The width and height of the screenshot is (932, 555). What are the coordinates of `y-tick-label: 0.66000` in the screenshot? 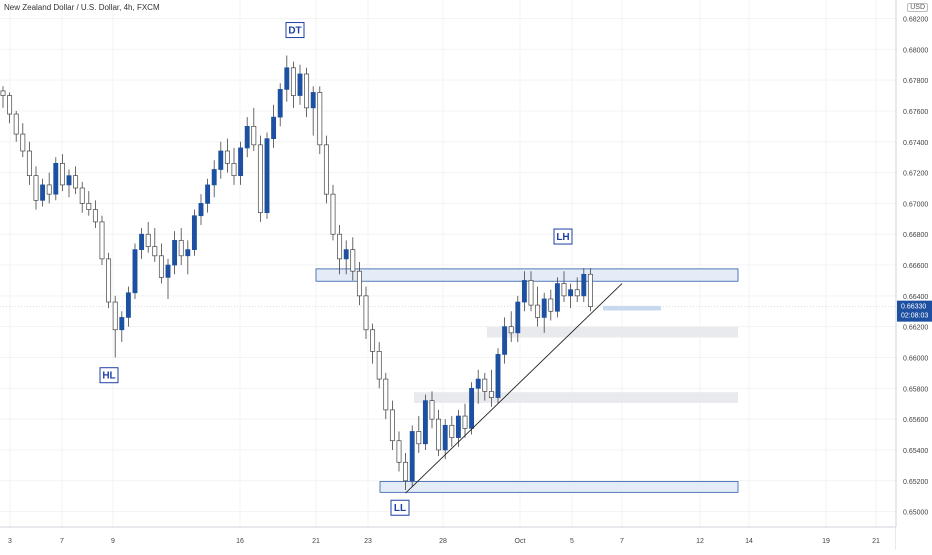 It's located at (915, 358).